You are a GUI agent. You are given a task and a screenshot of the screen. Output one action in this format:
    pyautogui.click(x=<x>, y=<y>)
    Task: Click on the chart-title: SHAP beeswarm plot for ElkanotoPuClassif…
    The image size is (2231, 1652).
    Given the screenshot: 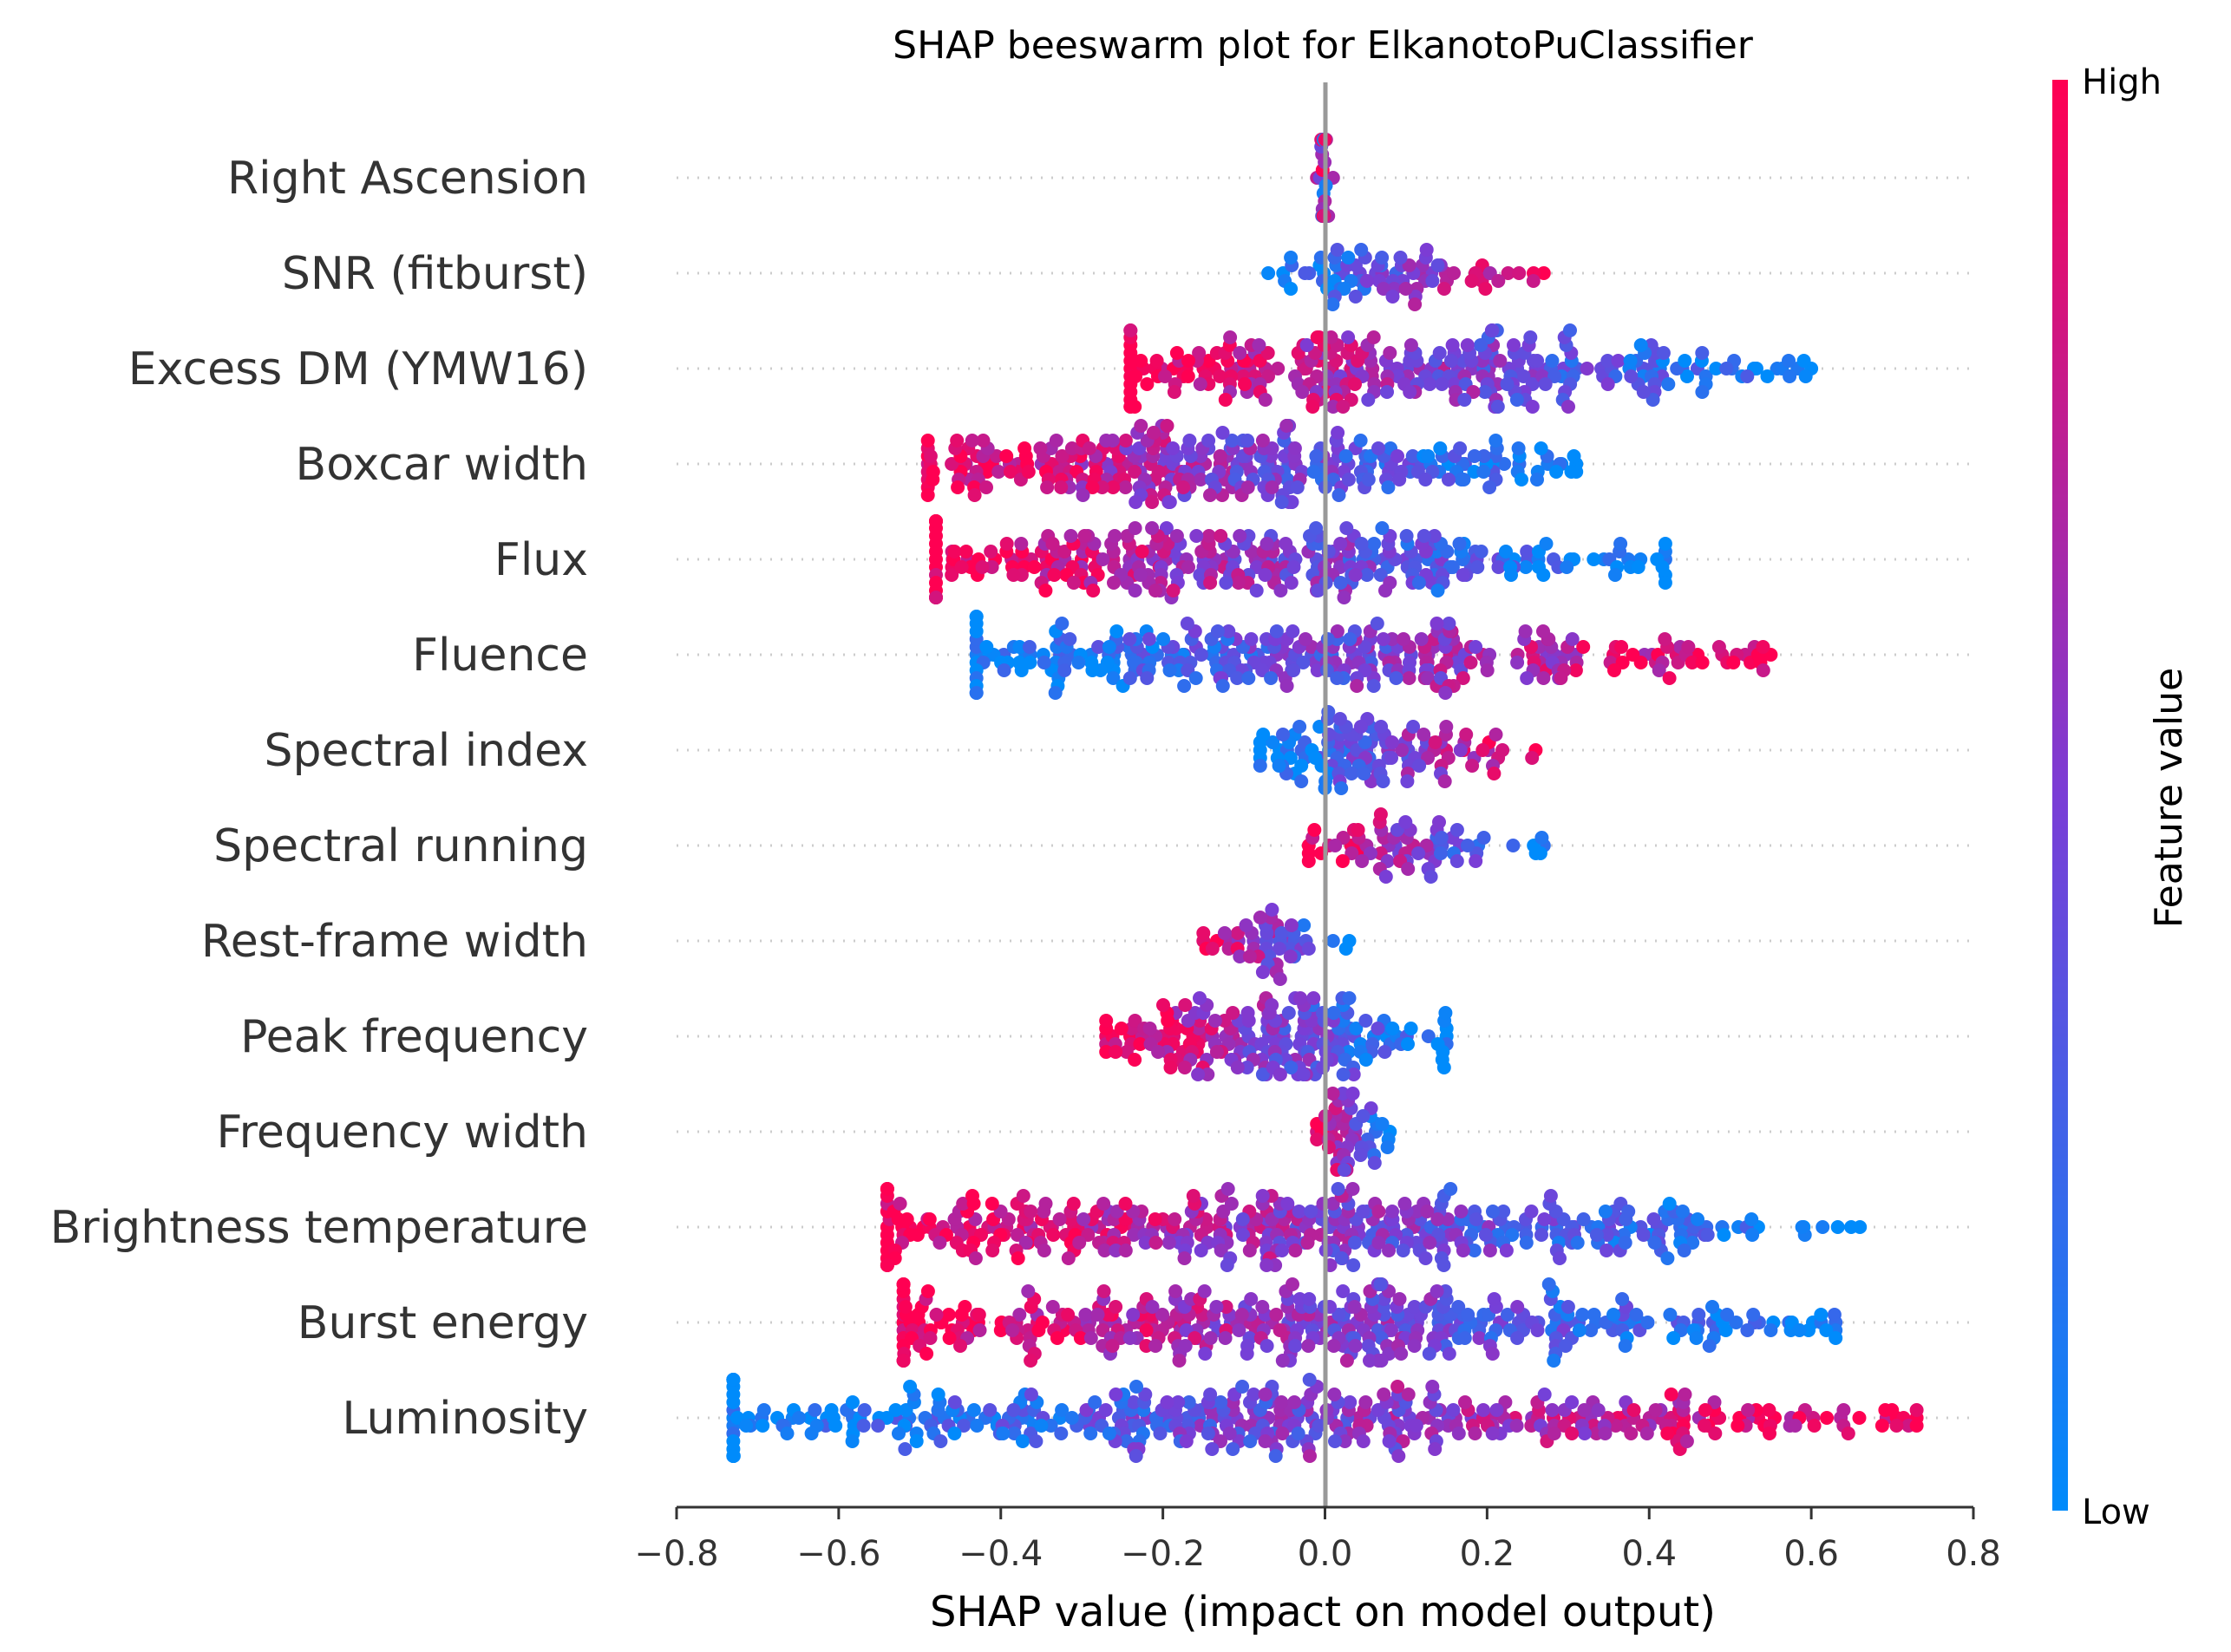 What is the action you would take?
    pyautogui.click(x=1323, y=45)
    